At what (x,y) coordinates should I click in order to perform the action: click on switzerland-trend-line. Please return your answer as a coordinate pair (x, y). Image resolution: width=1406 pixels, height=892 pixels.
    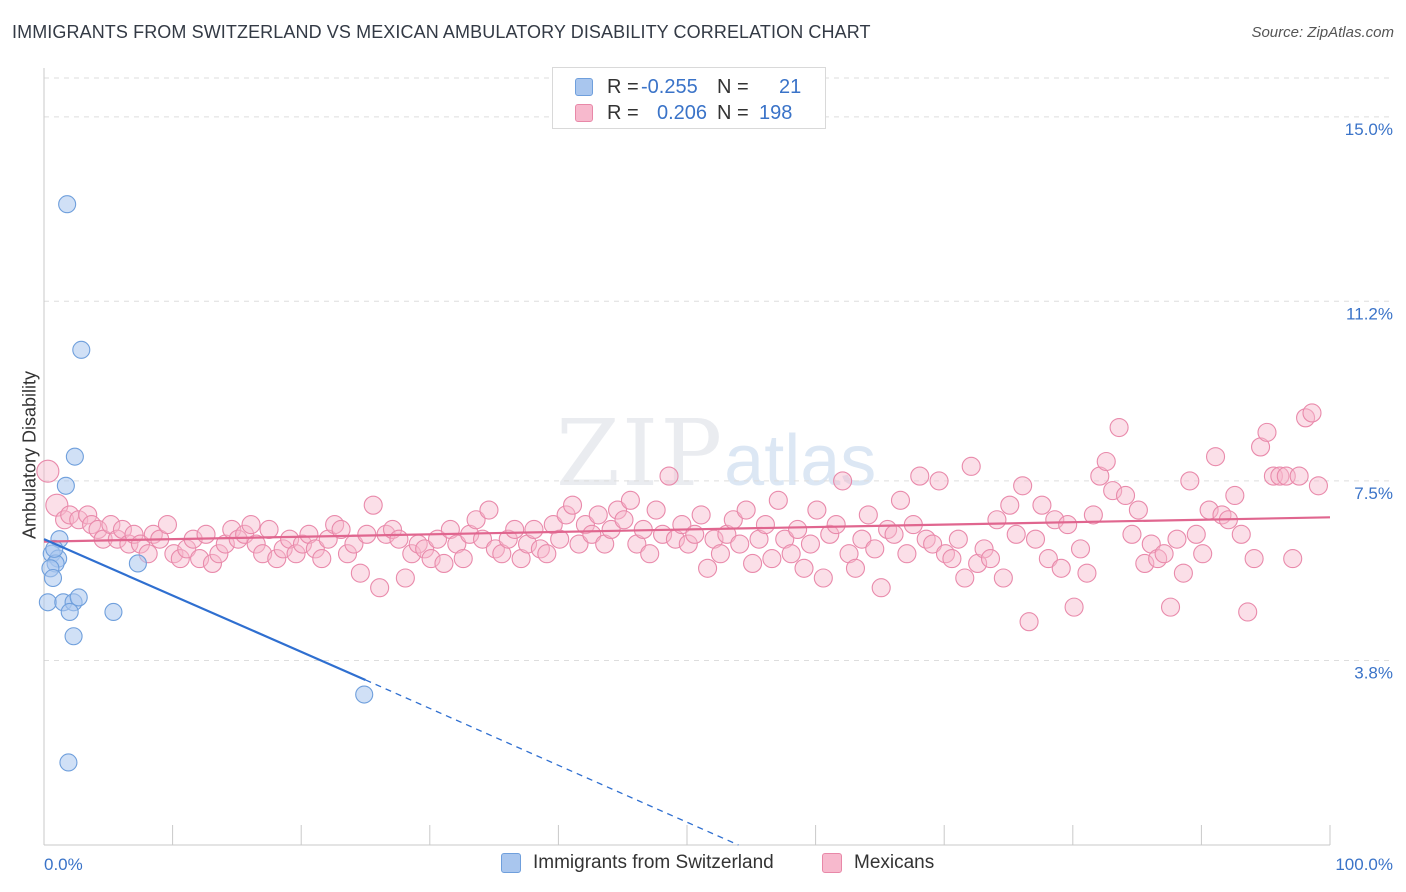
    Looking at the image, I should click on (204, 609).